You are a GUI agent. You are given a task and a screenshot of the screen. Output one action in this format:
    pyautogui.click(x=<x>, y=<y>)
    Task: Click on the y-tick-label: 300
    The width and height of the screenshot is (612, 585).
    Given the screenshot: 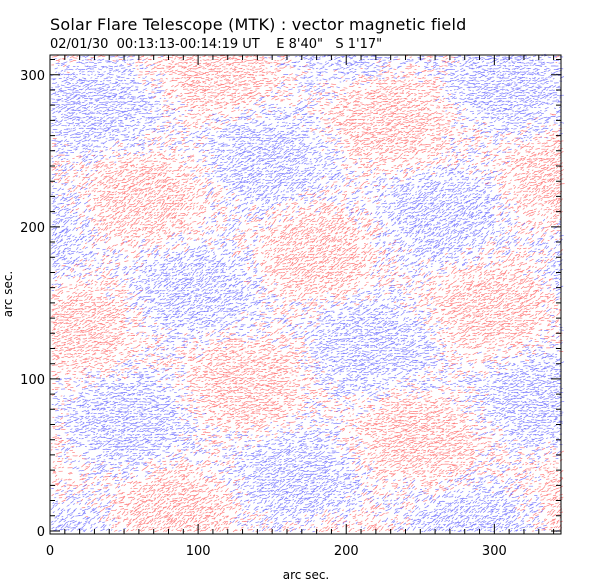 What is the action you would take?
    pyautogui.click(x=32, y=76)
    